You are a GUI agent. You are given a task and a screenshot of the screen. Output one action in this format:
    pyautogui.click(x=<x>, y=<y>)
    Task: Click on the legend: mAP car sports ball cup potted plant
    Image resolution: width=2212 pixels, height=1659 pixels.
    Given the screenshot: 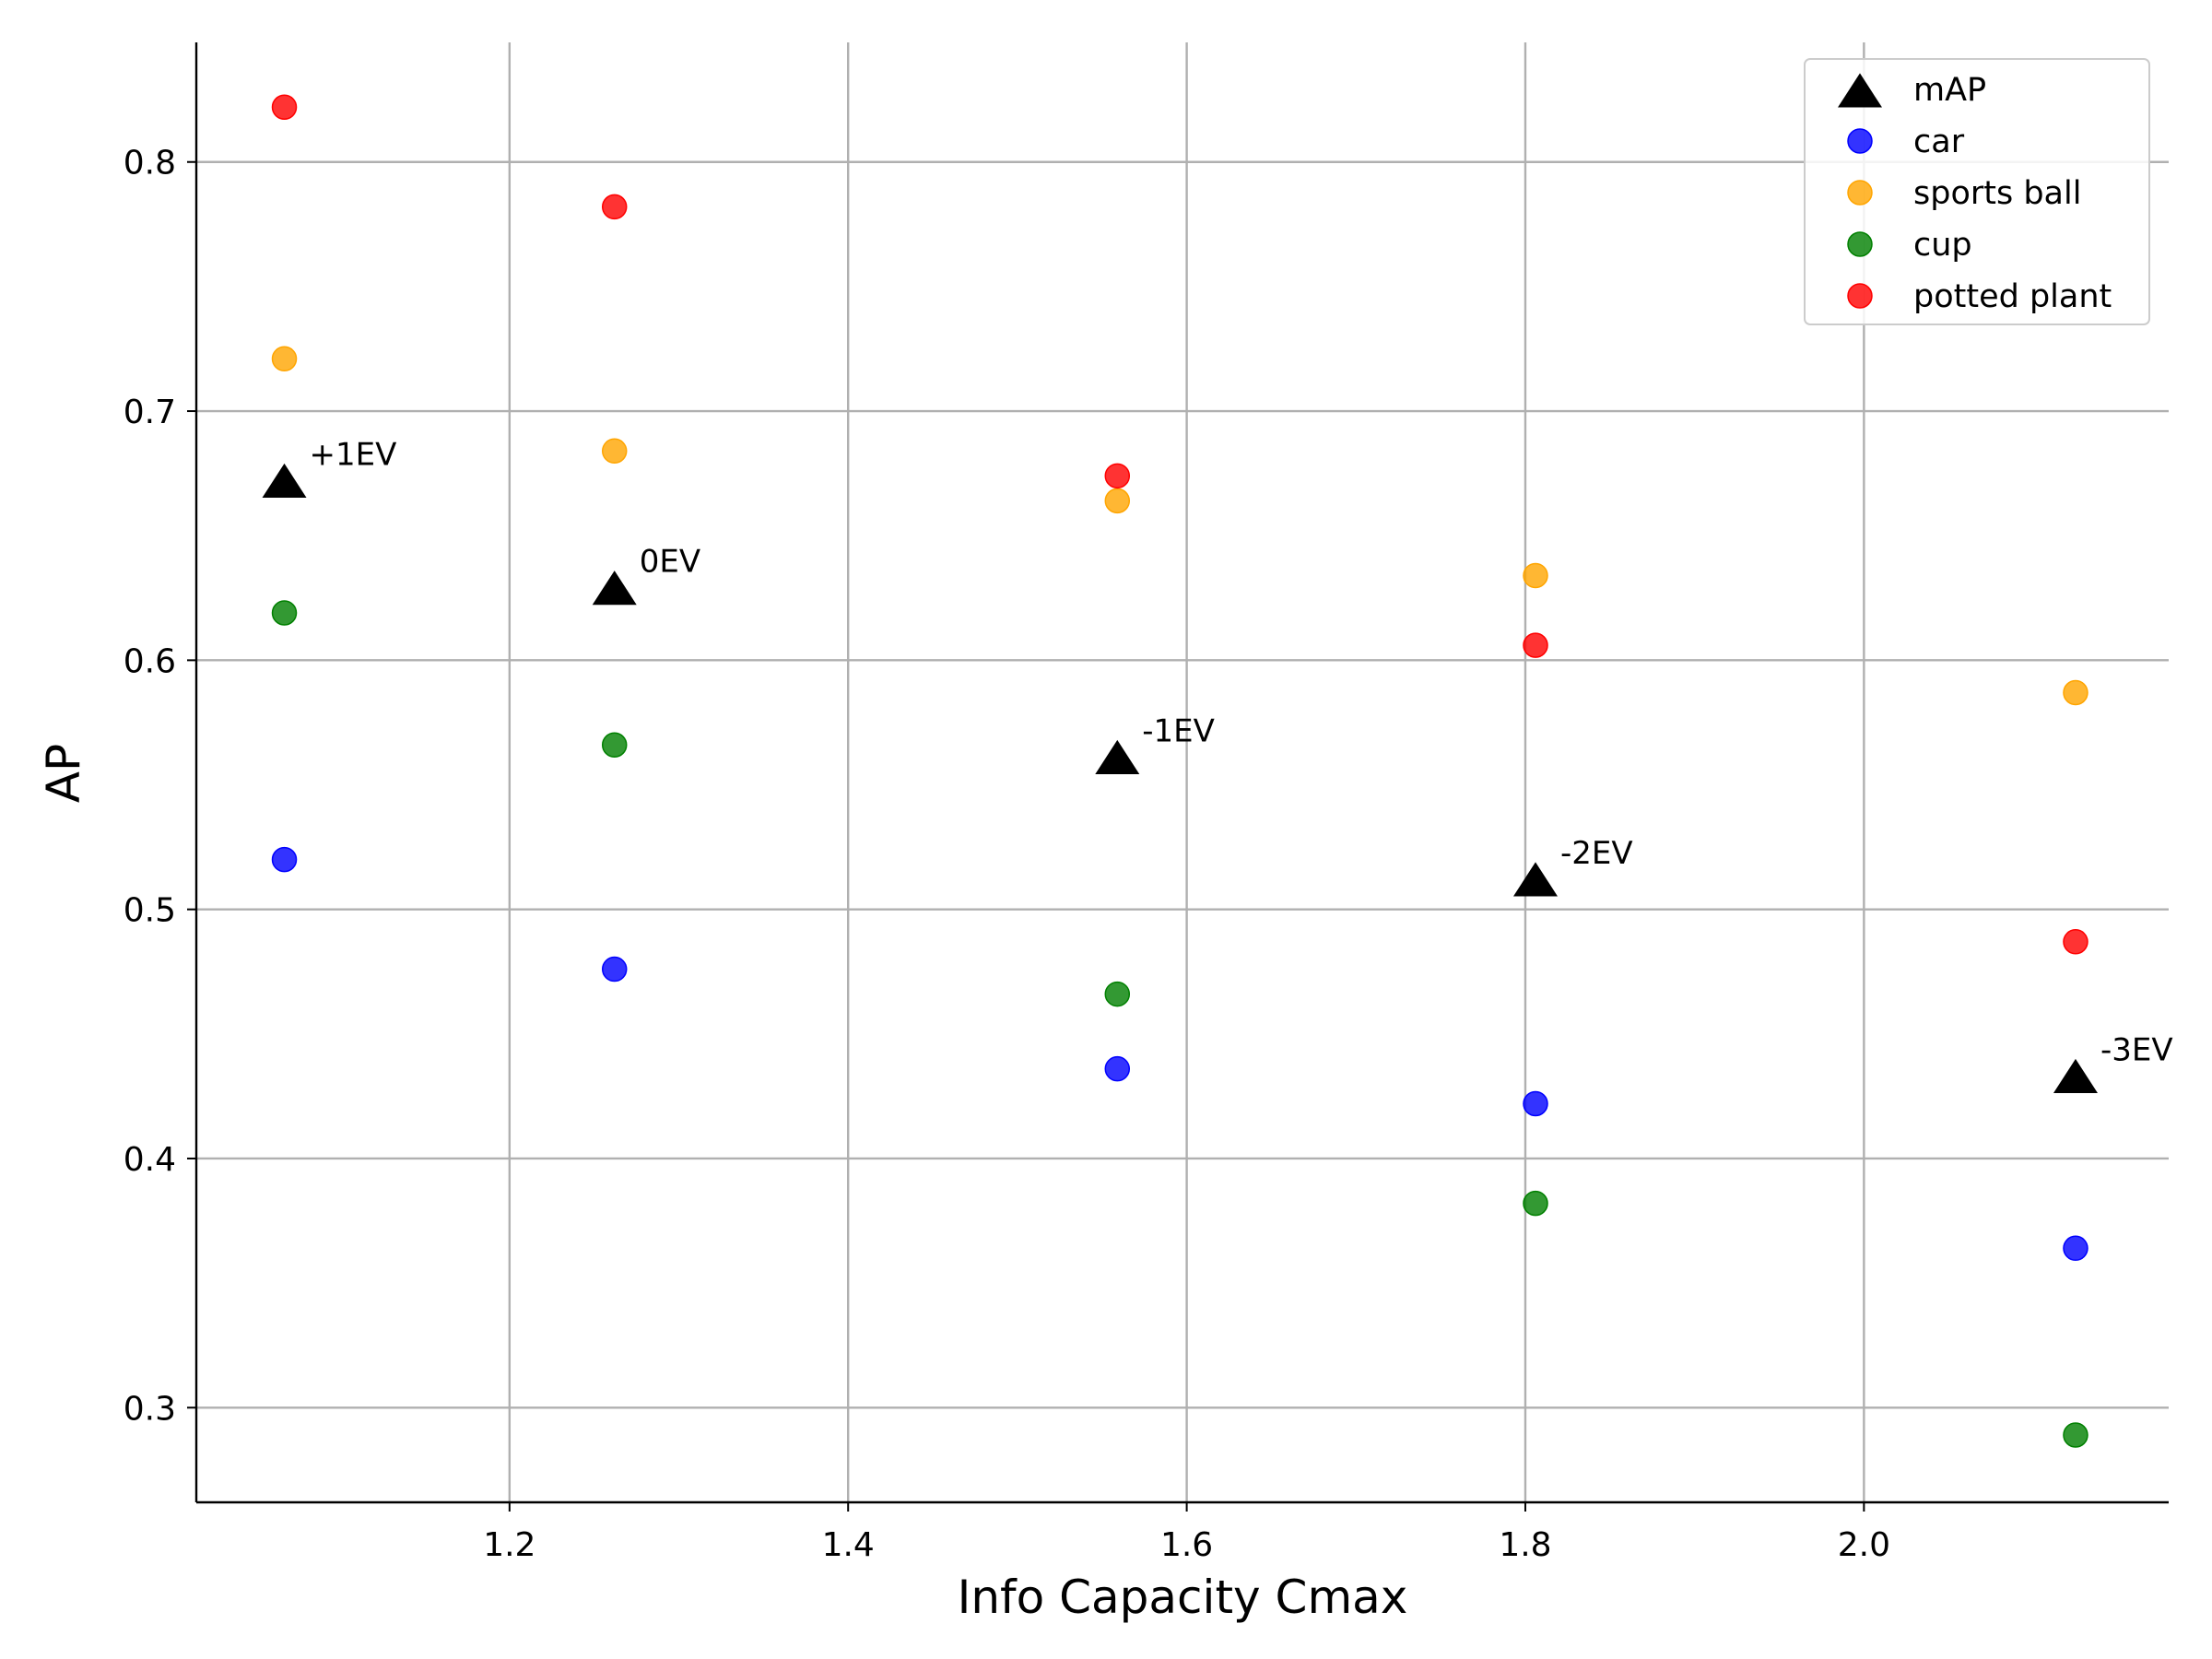 What is the action you would take?
    pyautogui.click(x=1977, y=191)
    